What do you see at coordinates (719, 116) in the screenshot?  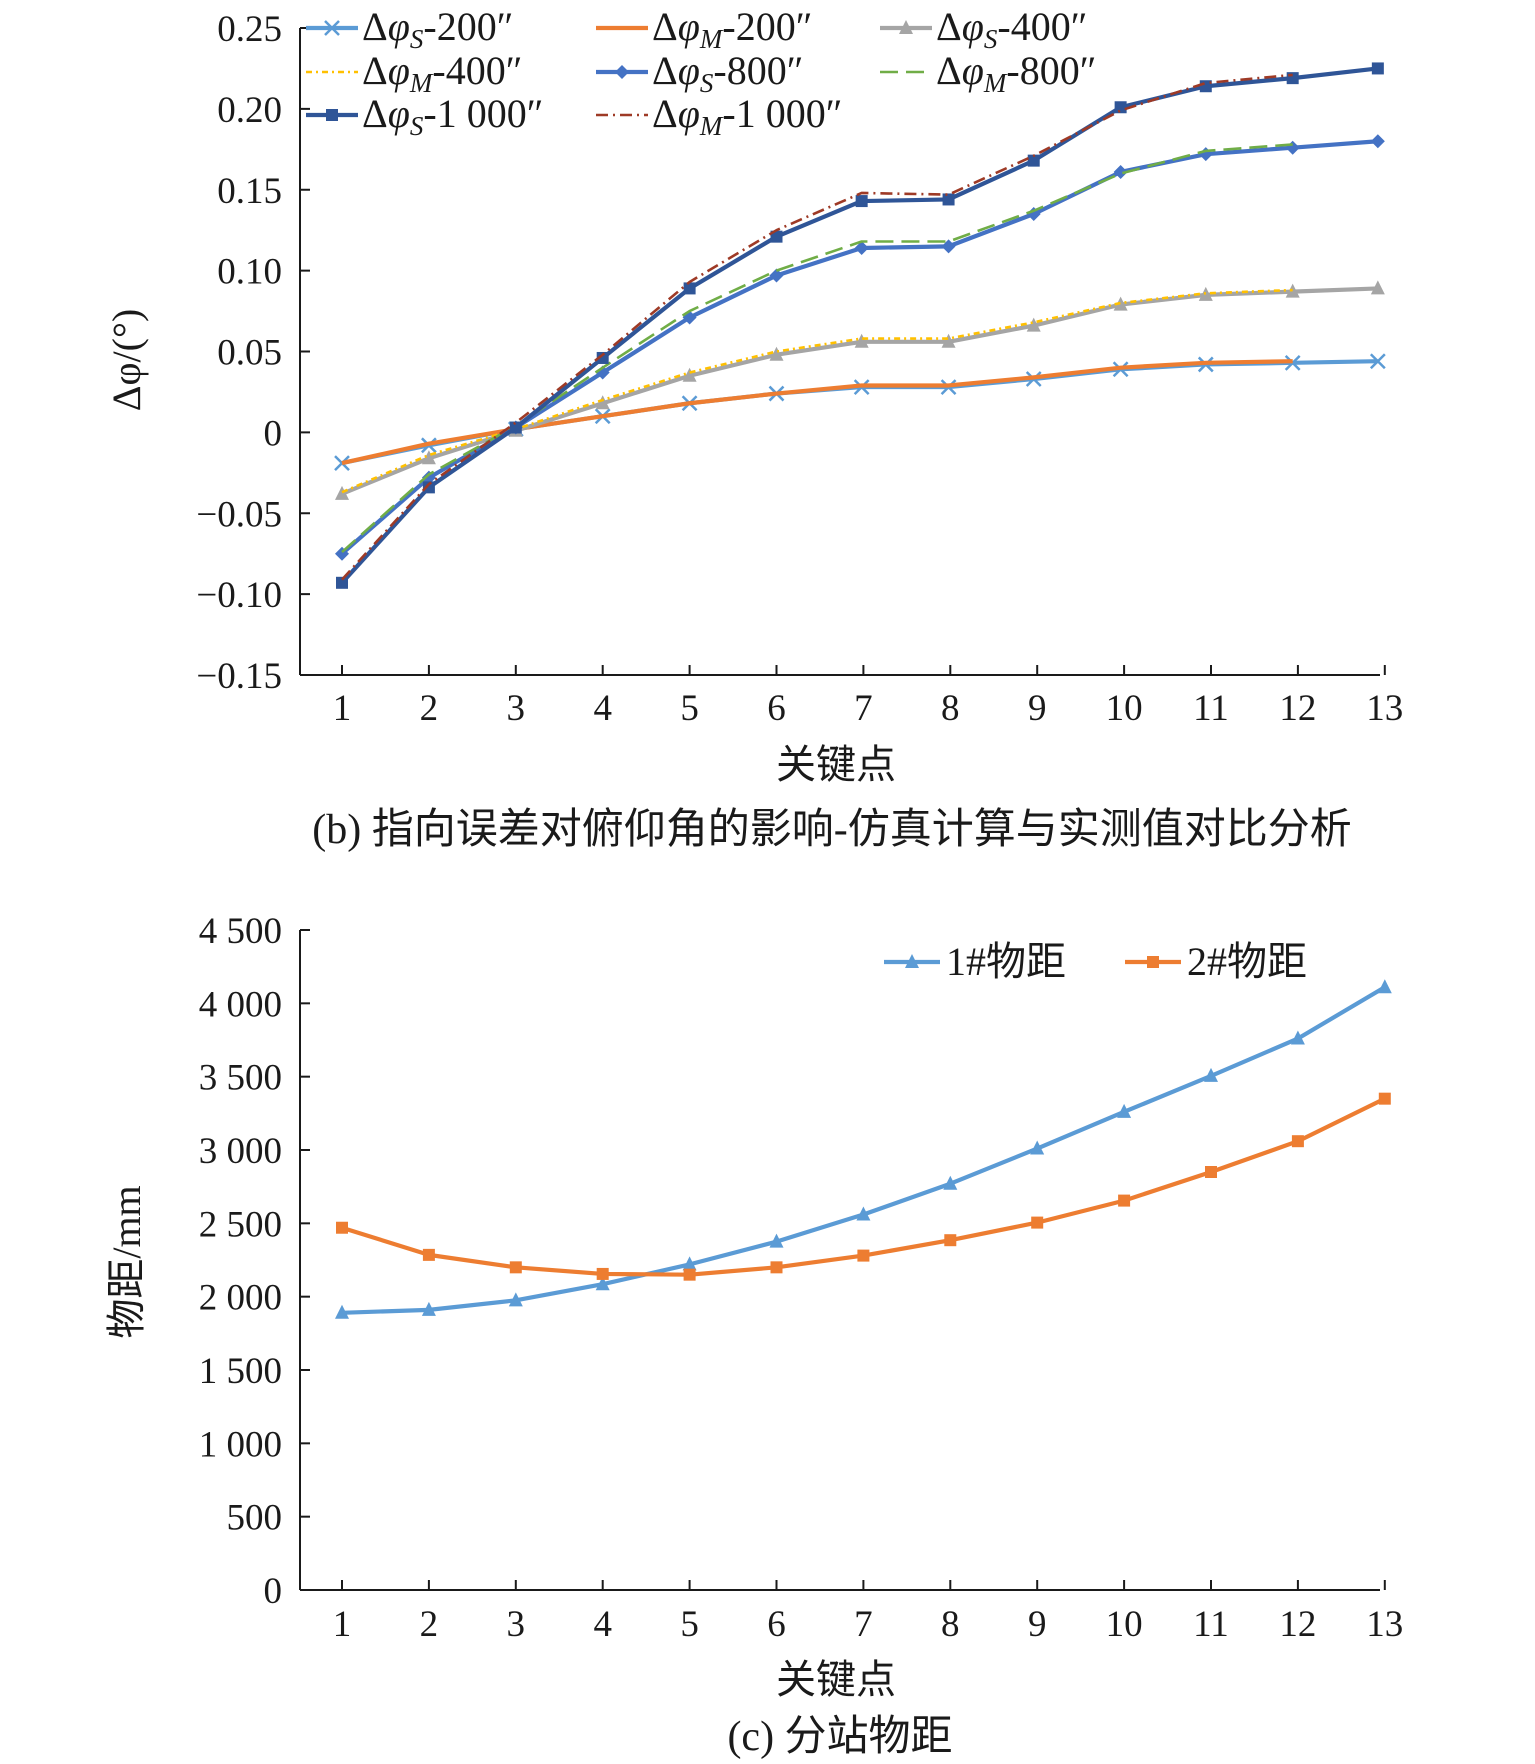 I see `legend-item: ΔφM-1 000″` at bounding box center [719, 116].